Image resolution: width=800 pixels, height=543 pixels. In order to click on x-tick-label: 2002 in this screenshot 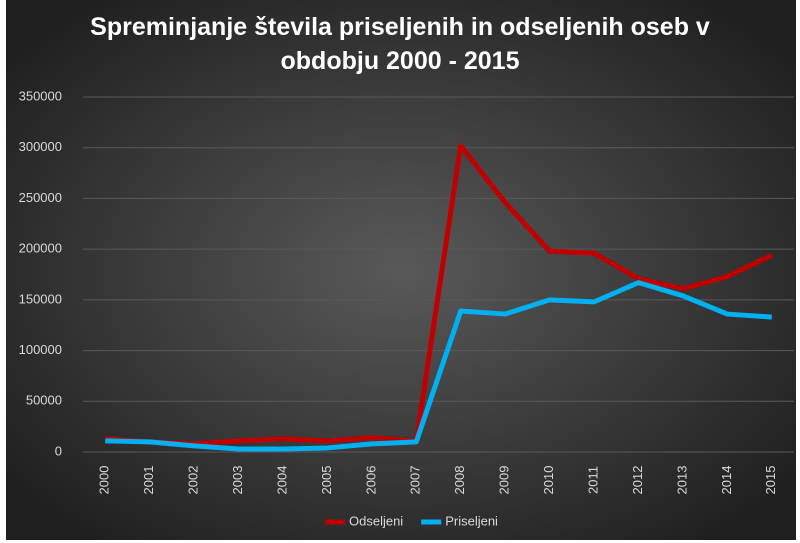, I will do `click(193, 480)`.